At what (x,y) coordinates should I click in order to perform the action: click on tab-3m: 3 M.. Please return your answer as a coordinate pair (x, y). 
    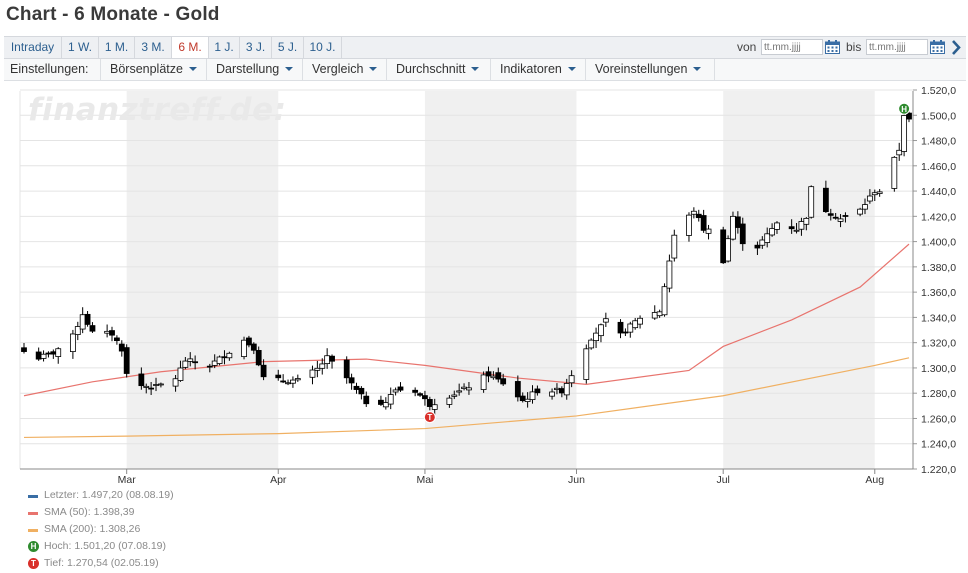
    Looking at the image, I should click on (153, 47).